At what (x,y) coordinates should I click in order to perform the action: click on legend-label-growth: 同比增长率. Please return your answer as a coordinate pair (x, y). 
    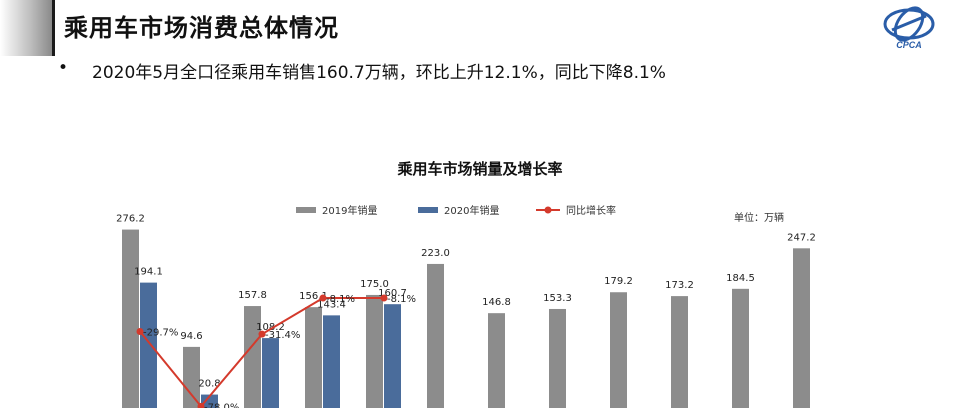
    Looking at the image, I should click on (591, 210).